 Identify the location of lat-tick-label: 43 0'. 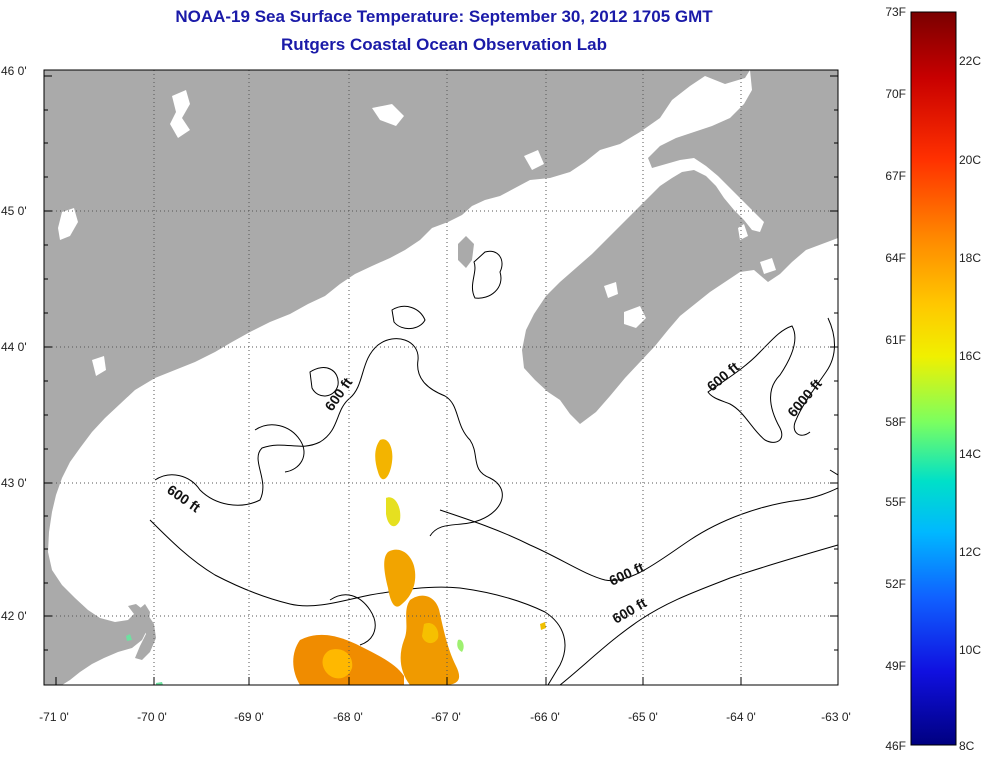
(14, 483).